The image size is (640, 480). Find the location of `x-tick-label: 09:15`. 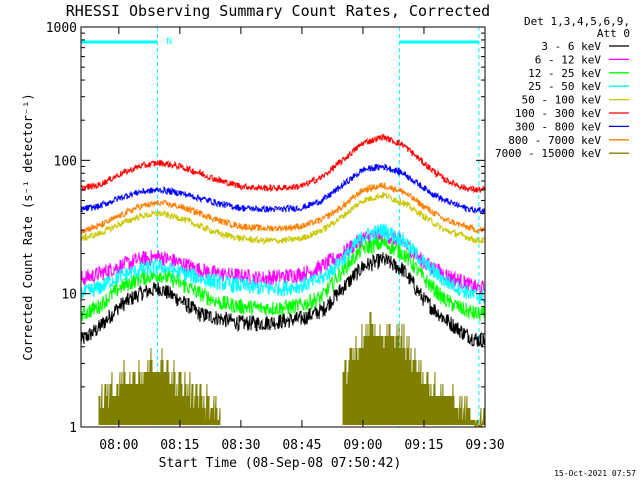

x-tick-label: 09:15 is located at coordinates (423, 445).